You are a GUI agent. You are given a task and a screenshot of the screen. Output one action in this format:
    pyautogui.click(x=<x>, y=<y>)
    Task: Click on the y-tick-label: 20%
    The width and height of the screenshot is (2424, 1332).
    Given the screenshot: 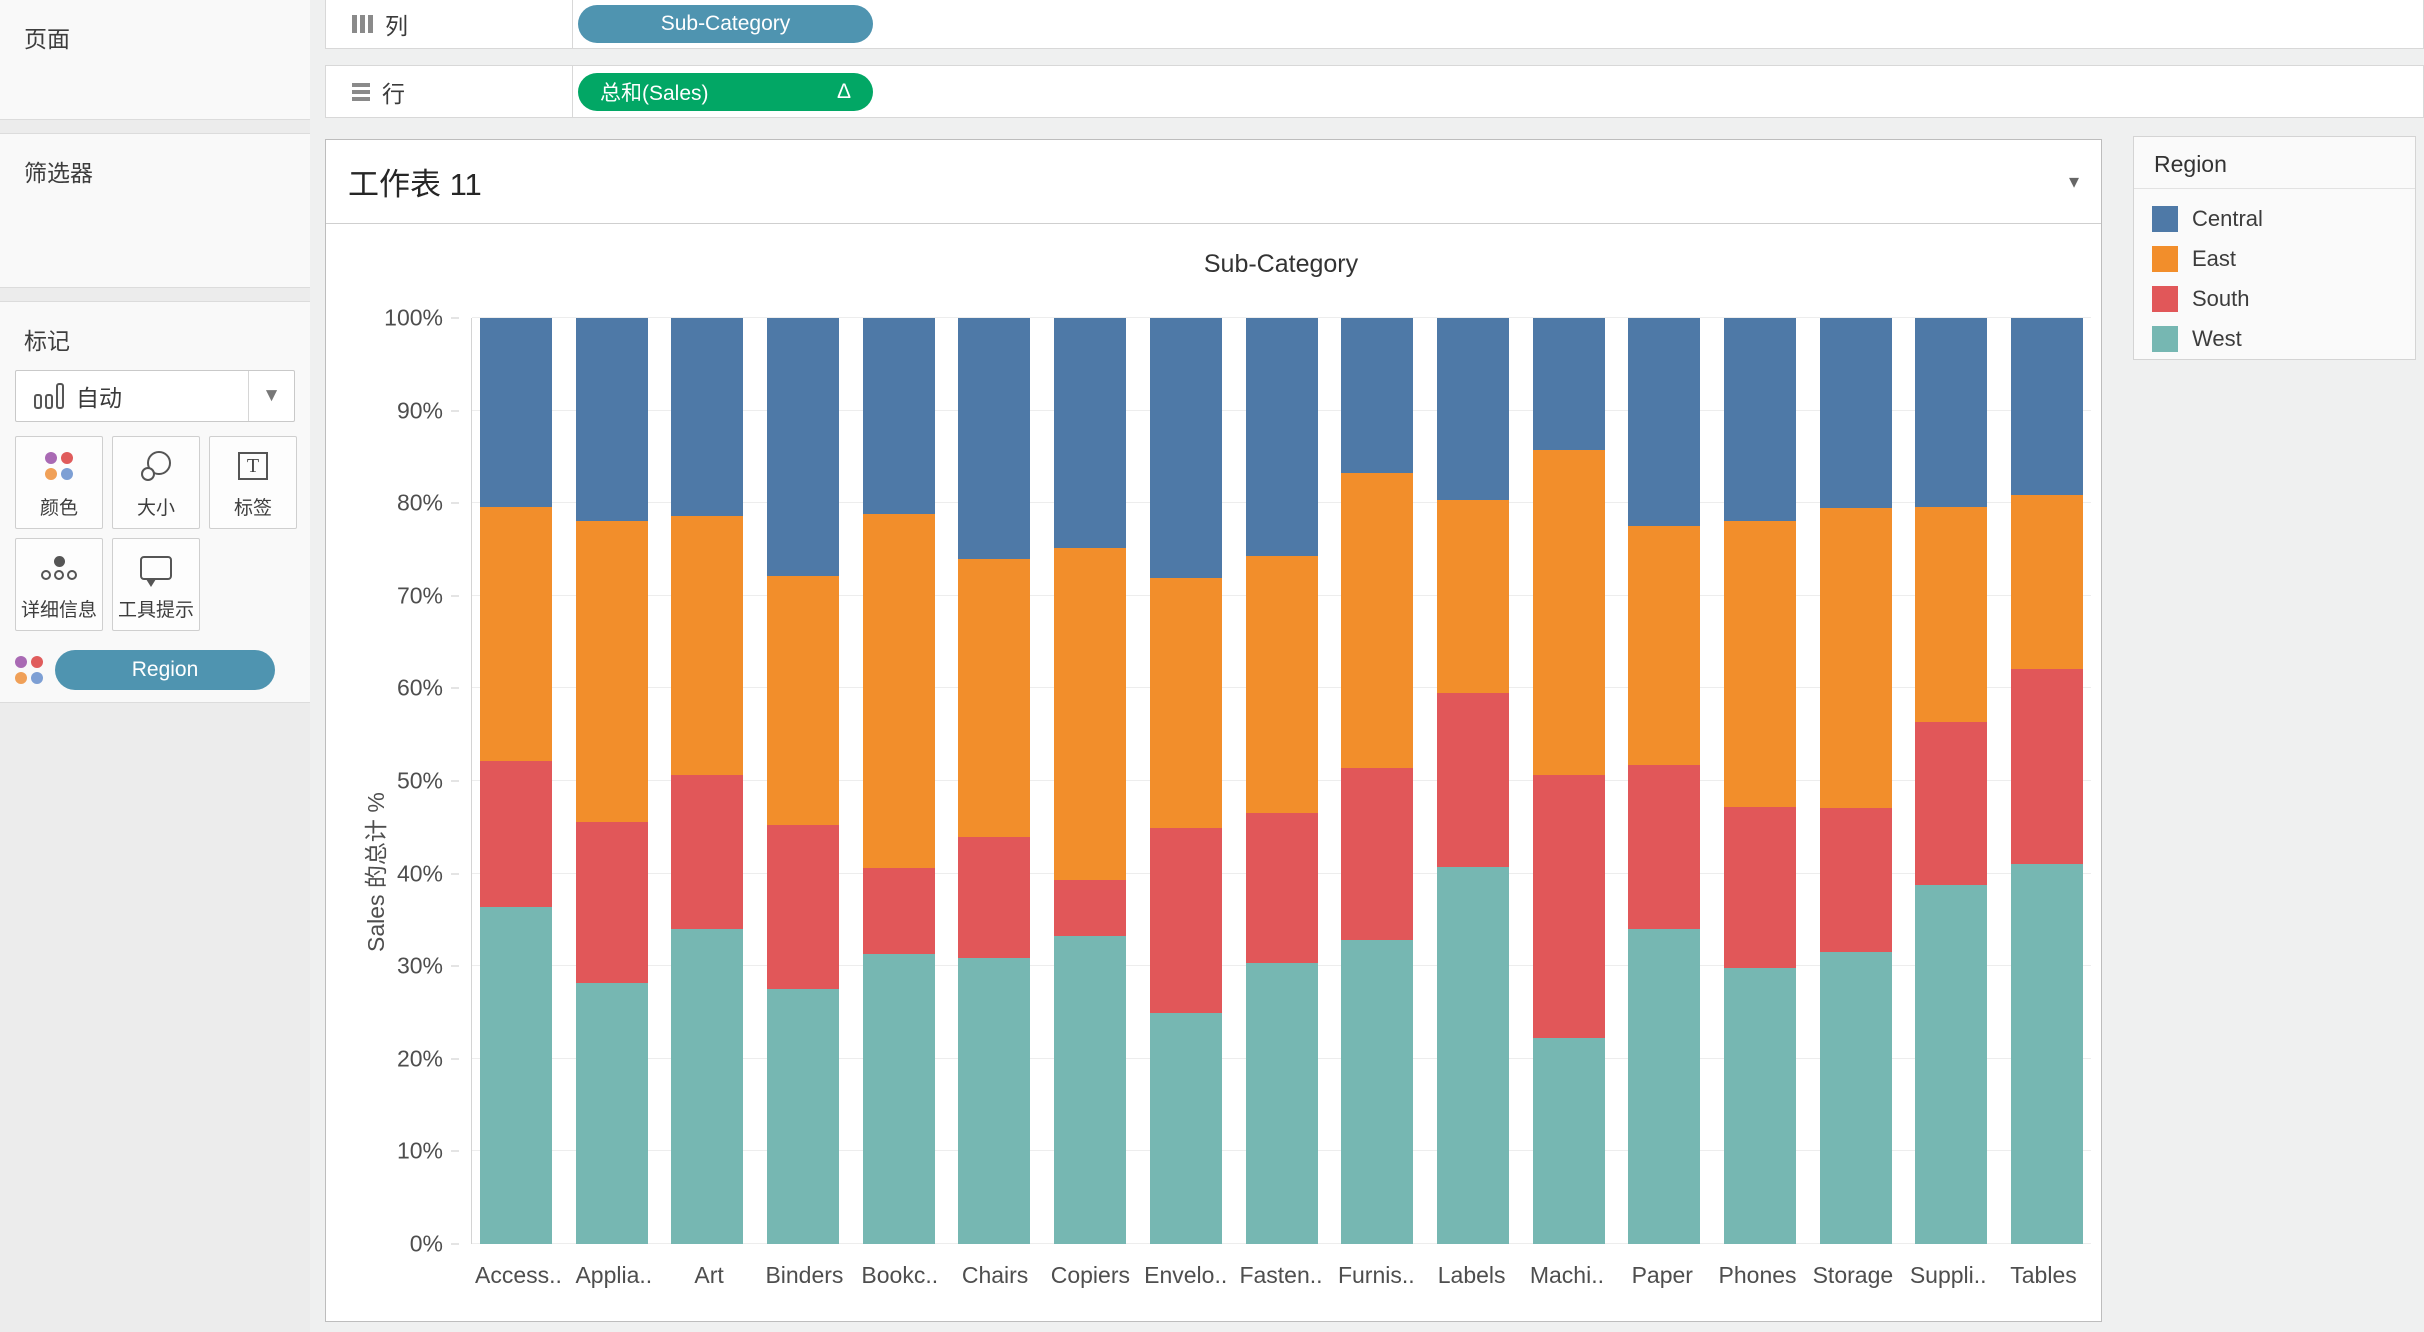 What is the action you would take?
    pyautogui.click(x=428, y=1058)
    